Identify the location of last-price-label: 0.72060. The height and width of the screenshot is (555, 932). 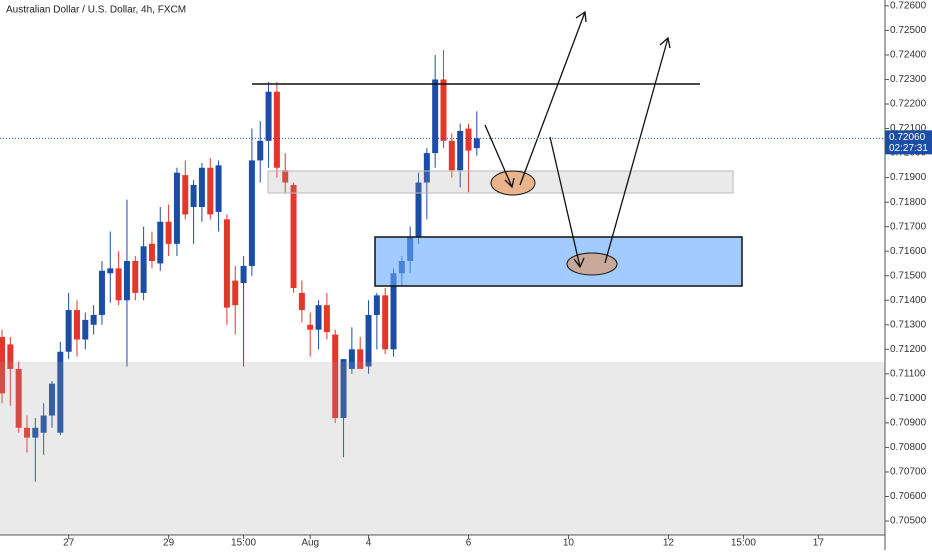
(907, 137).